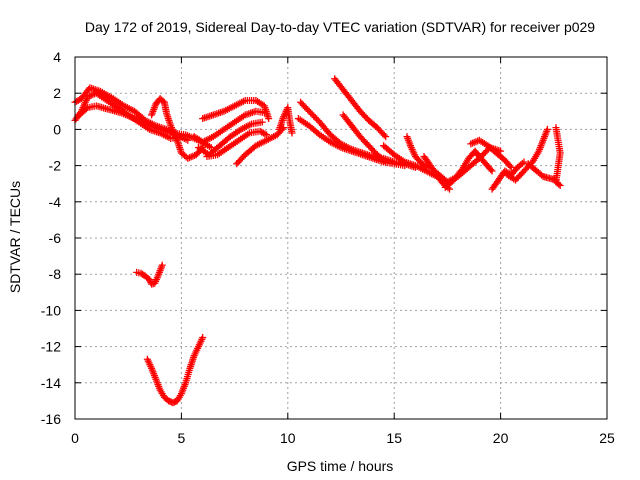  What do you see at coordinates (57, 129) in the screenshot?
I see `y-tick-label: 0` at bounding box center [57, 129].